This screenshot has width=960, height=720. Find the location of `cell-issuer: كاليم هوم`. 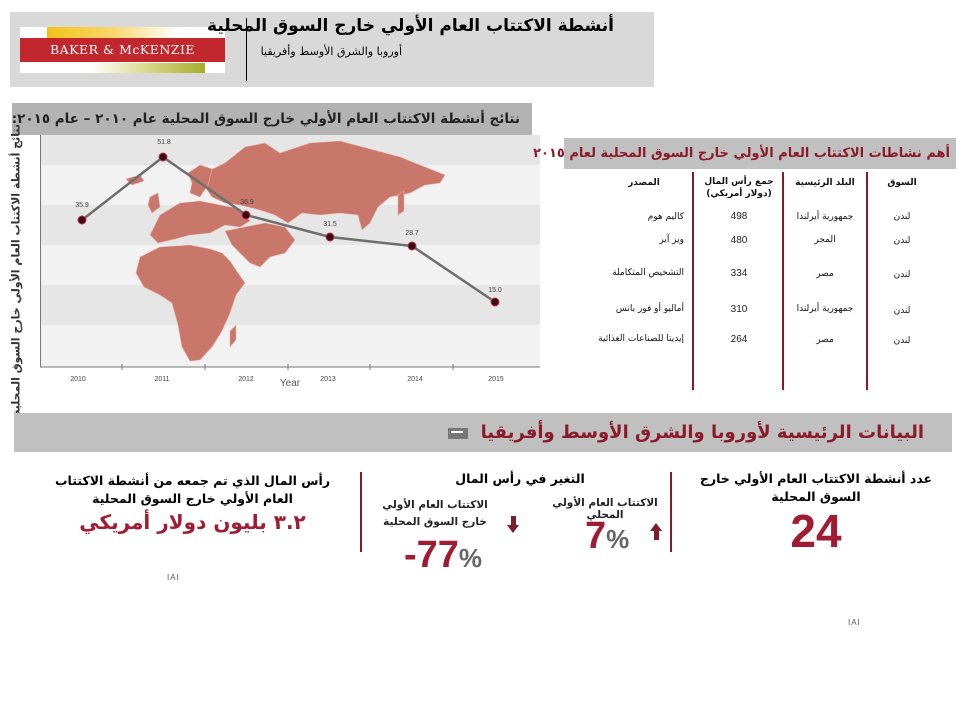

cell-issuer: كاليم هوم is located at coordinates (665, 217).